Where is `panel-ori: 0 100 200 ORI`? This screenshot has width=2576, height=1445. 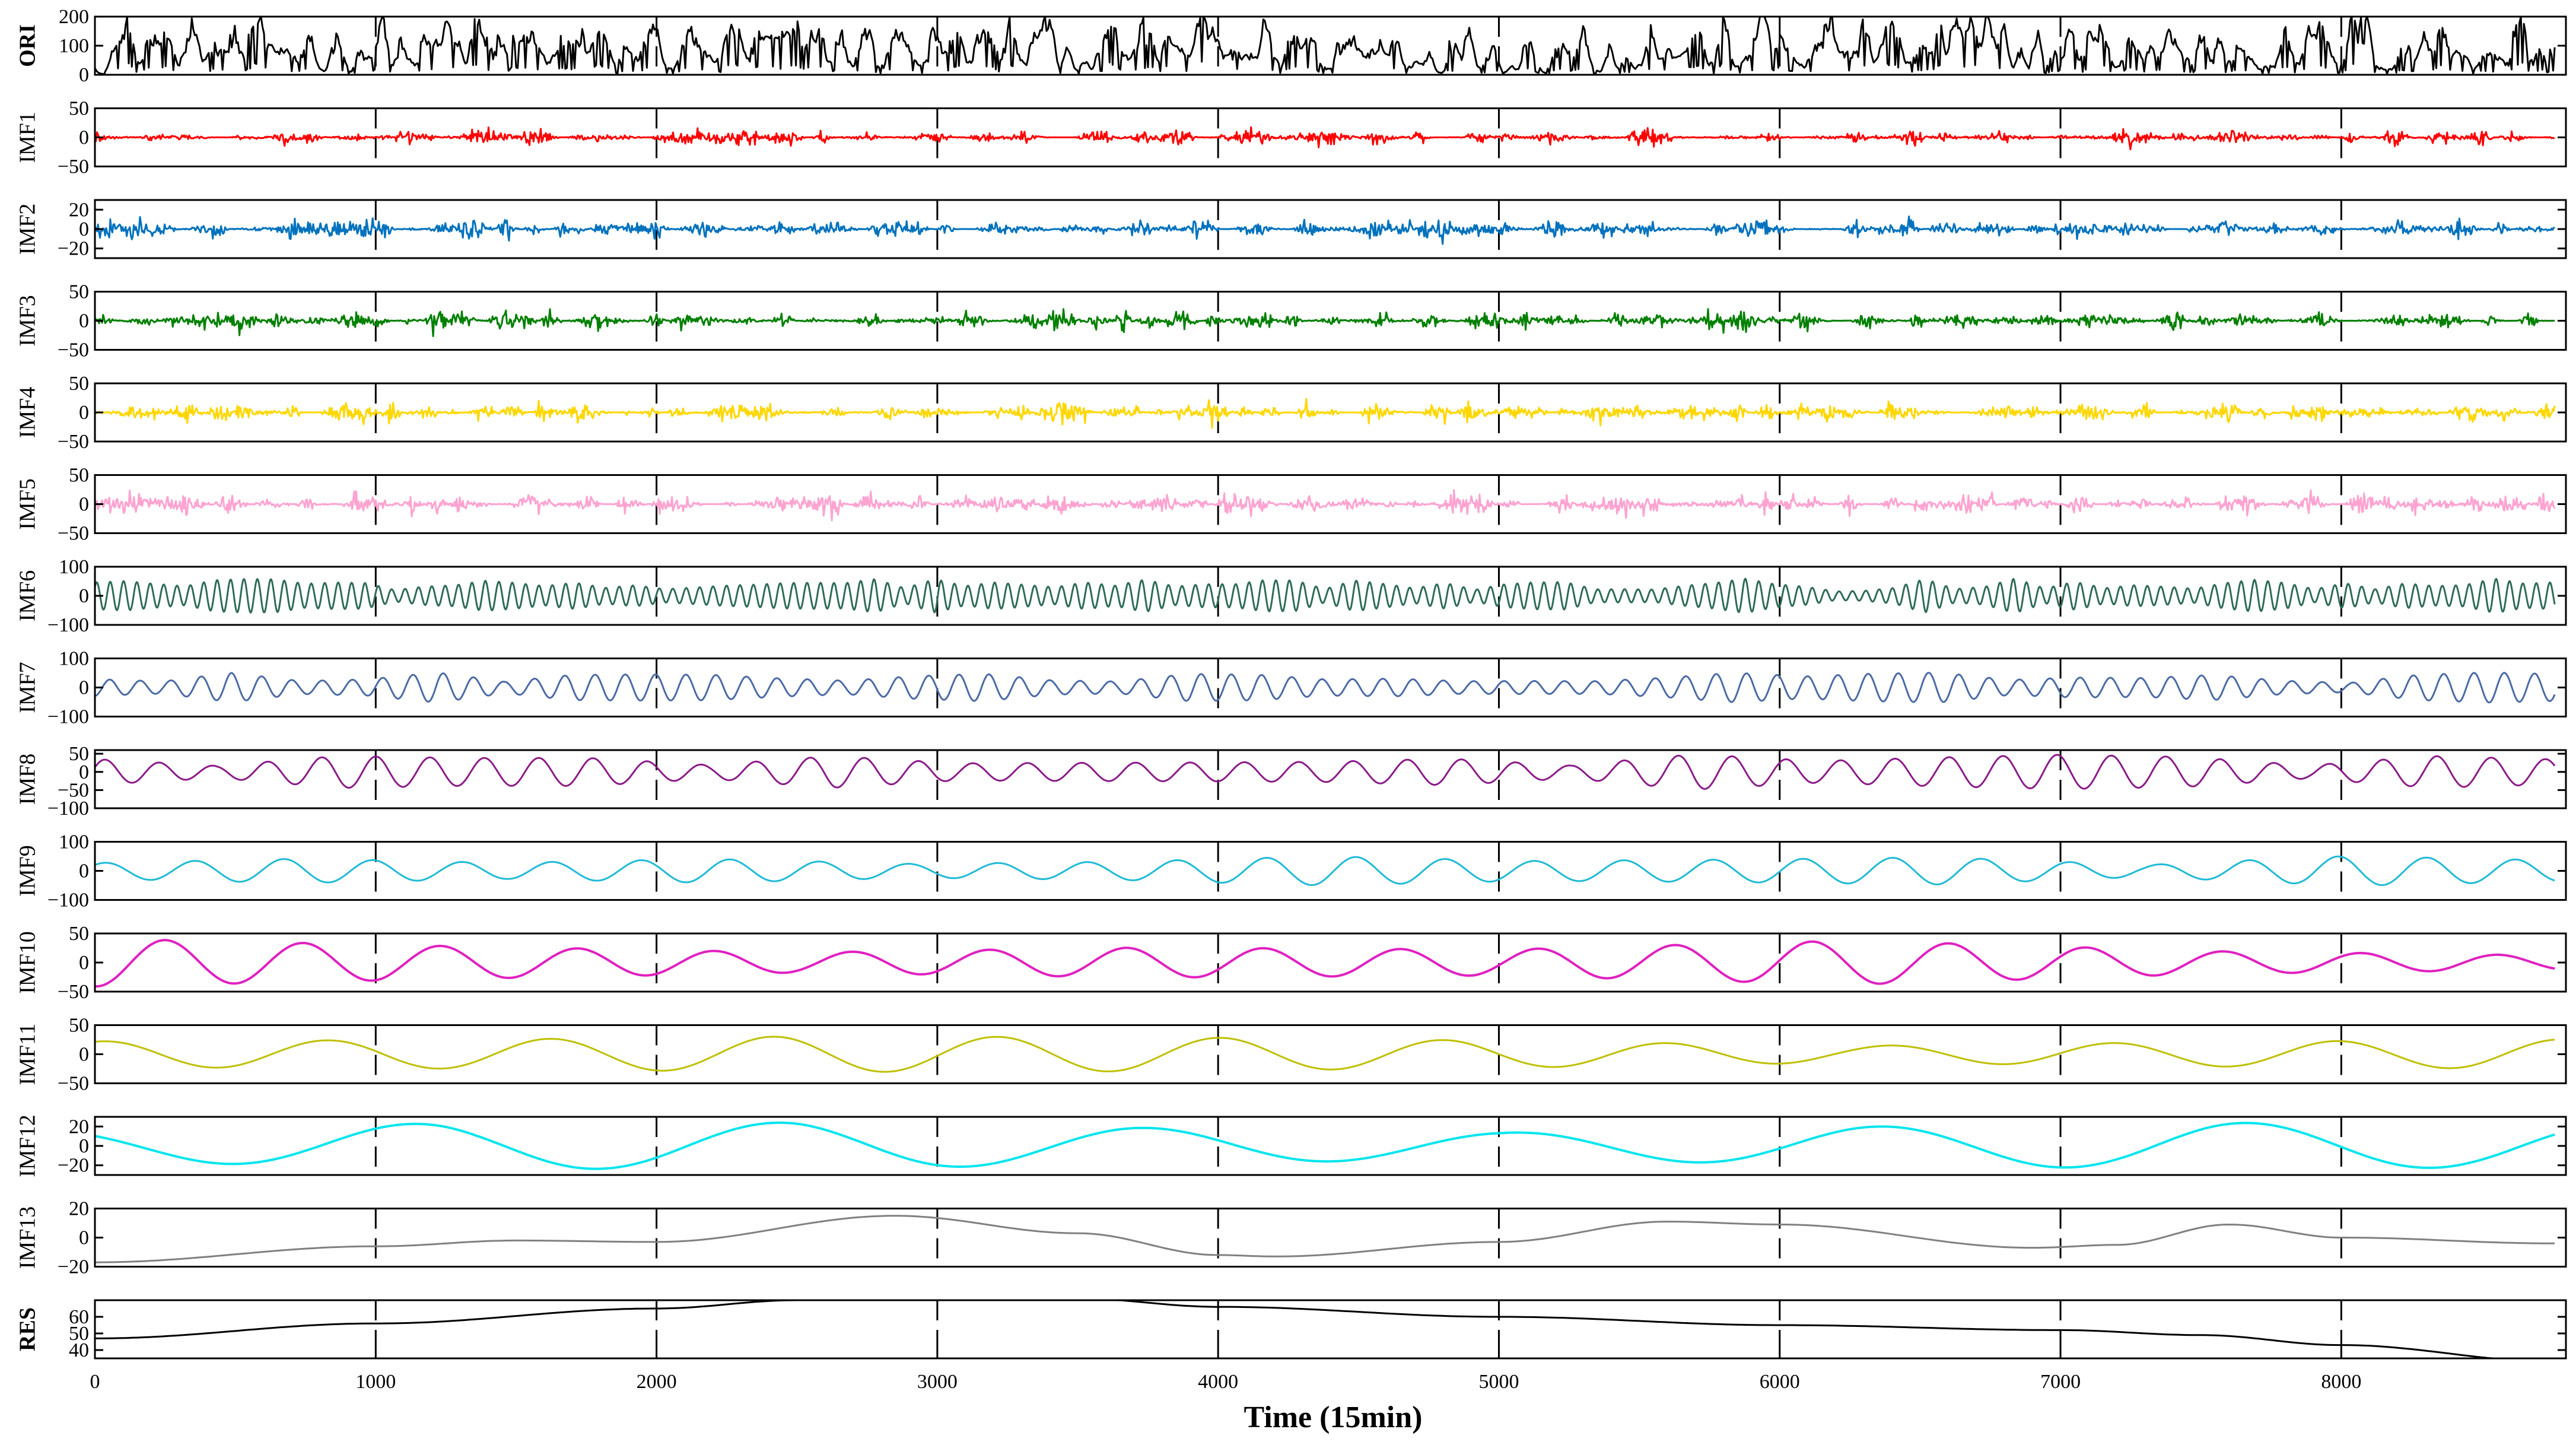 panel-ori: 0 100 200 ORI is located at coordinates (1291, 46).